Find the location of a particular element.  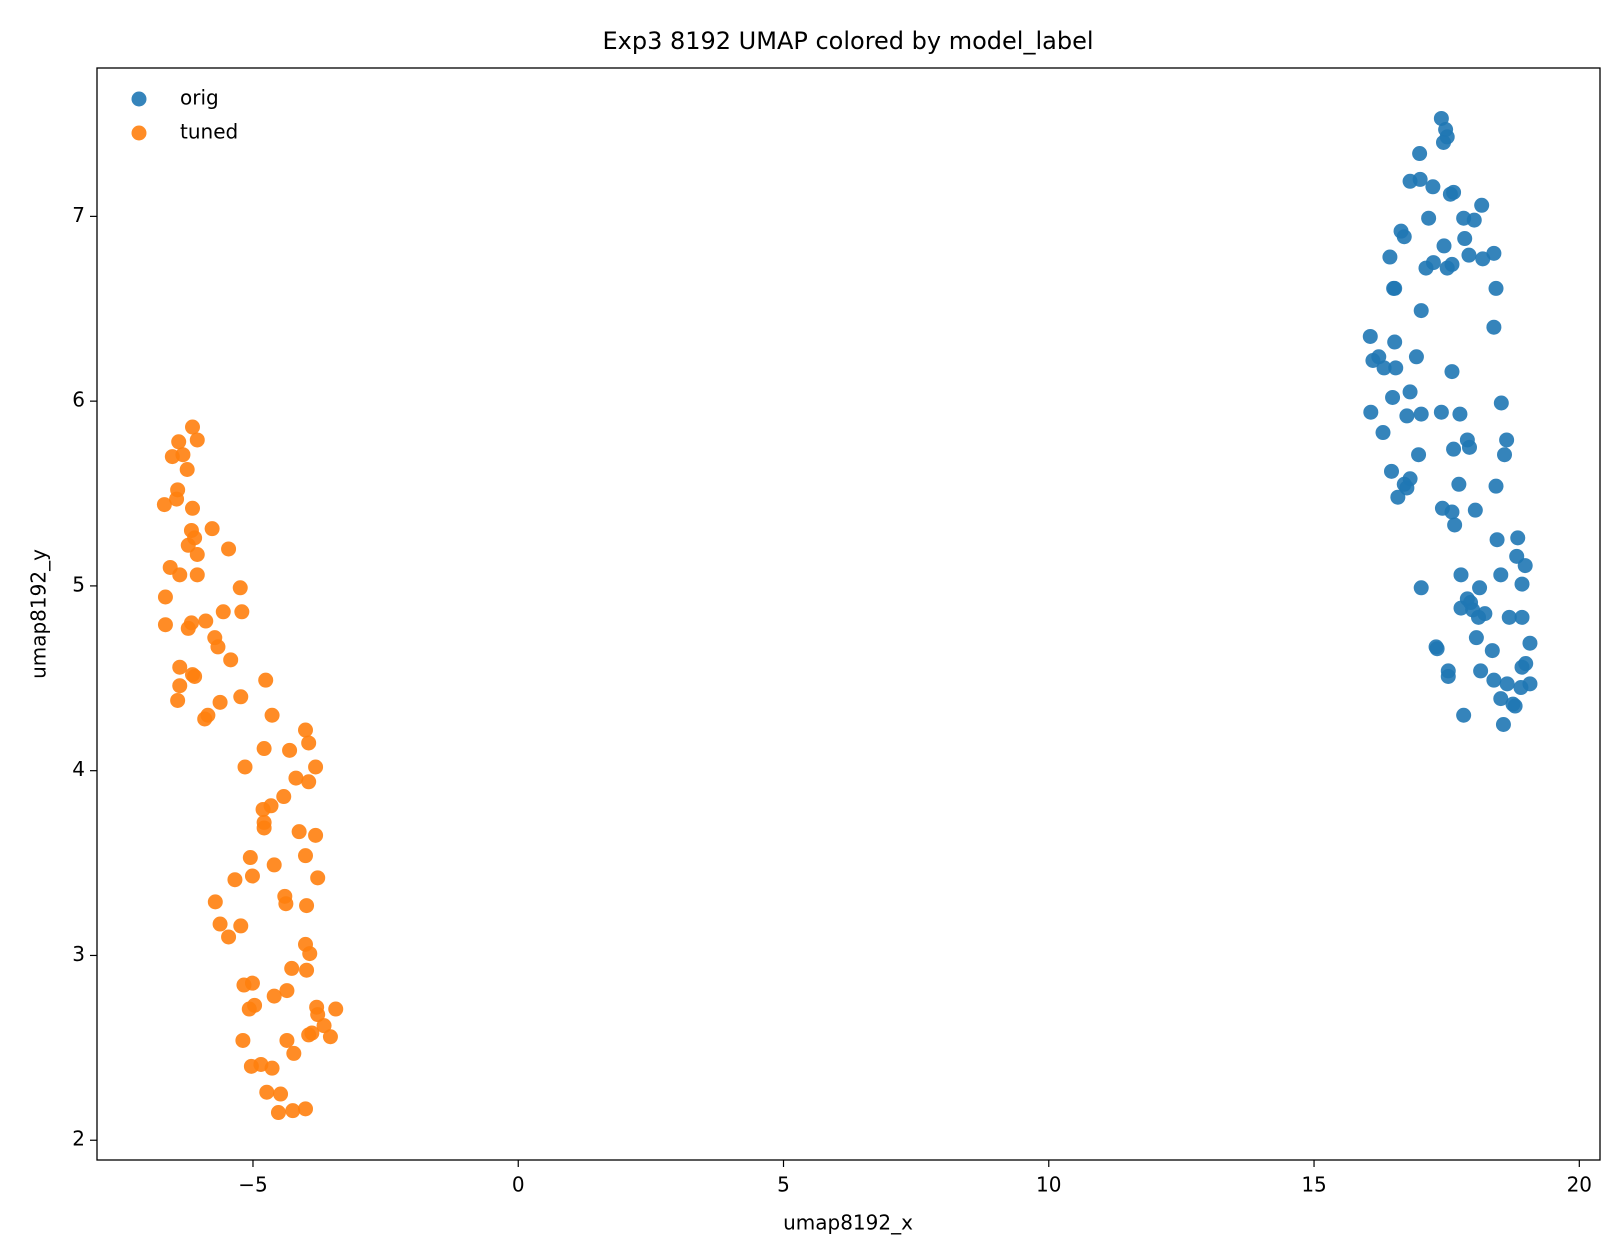

y-tick-label: 7 is located at coordinates (78, 215).